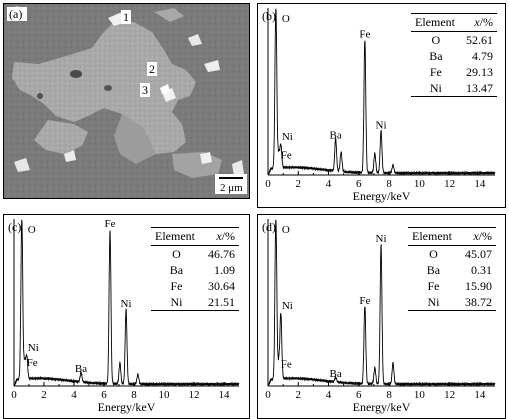  Describe the element at coordinates (481, 270) in the screenshot. I see `fraction-cell: 0.31` at that location.